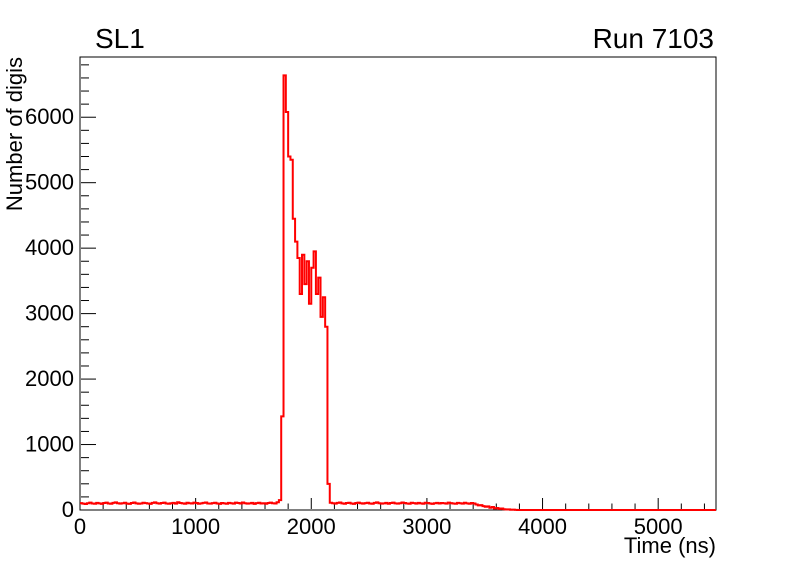 This screenshot has height=572, width=796. Describe the element at coordinates (49, 182) in the screenshot. I see `y-tick-label: 5000` at that location.